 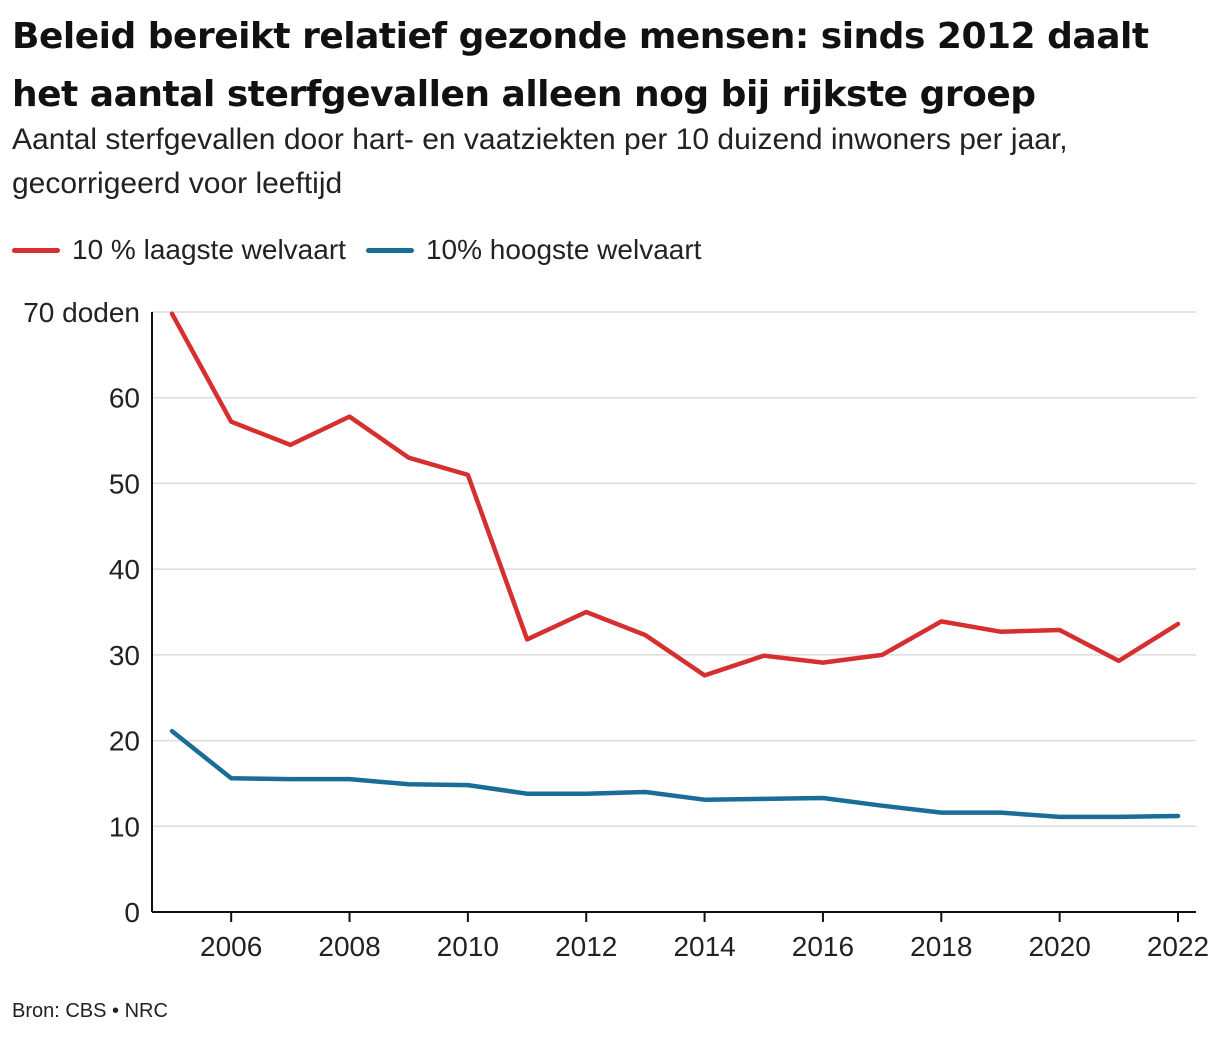 I want to click on y-tick-label-30: 30, so click(x=124, y=655).